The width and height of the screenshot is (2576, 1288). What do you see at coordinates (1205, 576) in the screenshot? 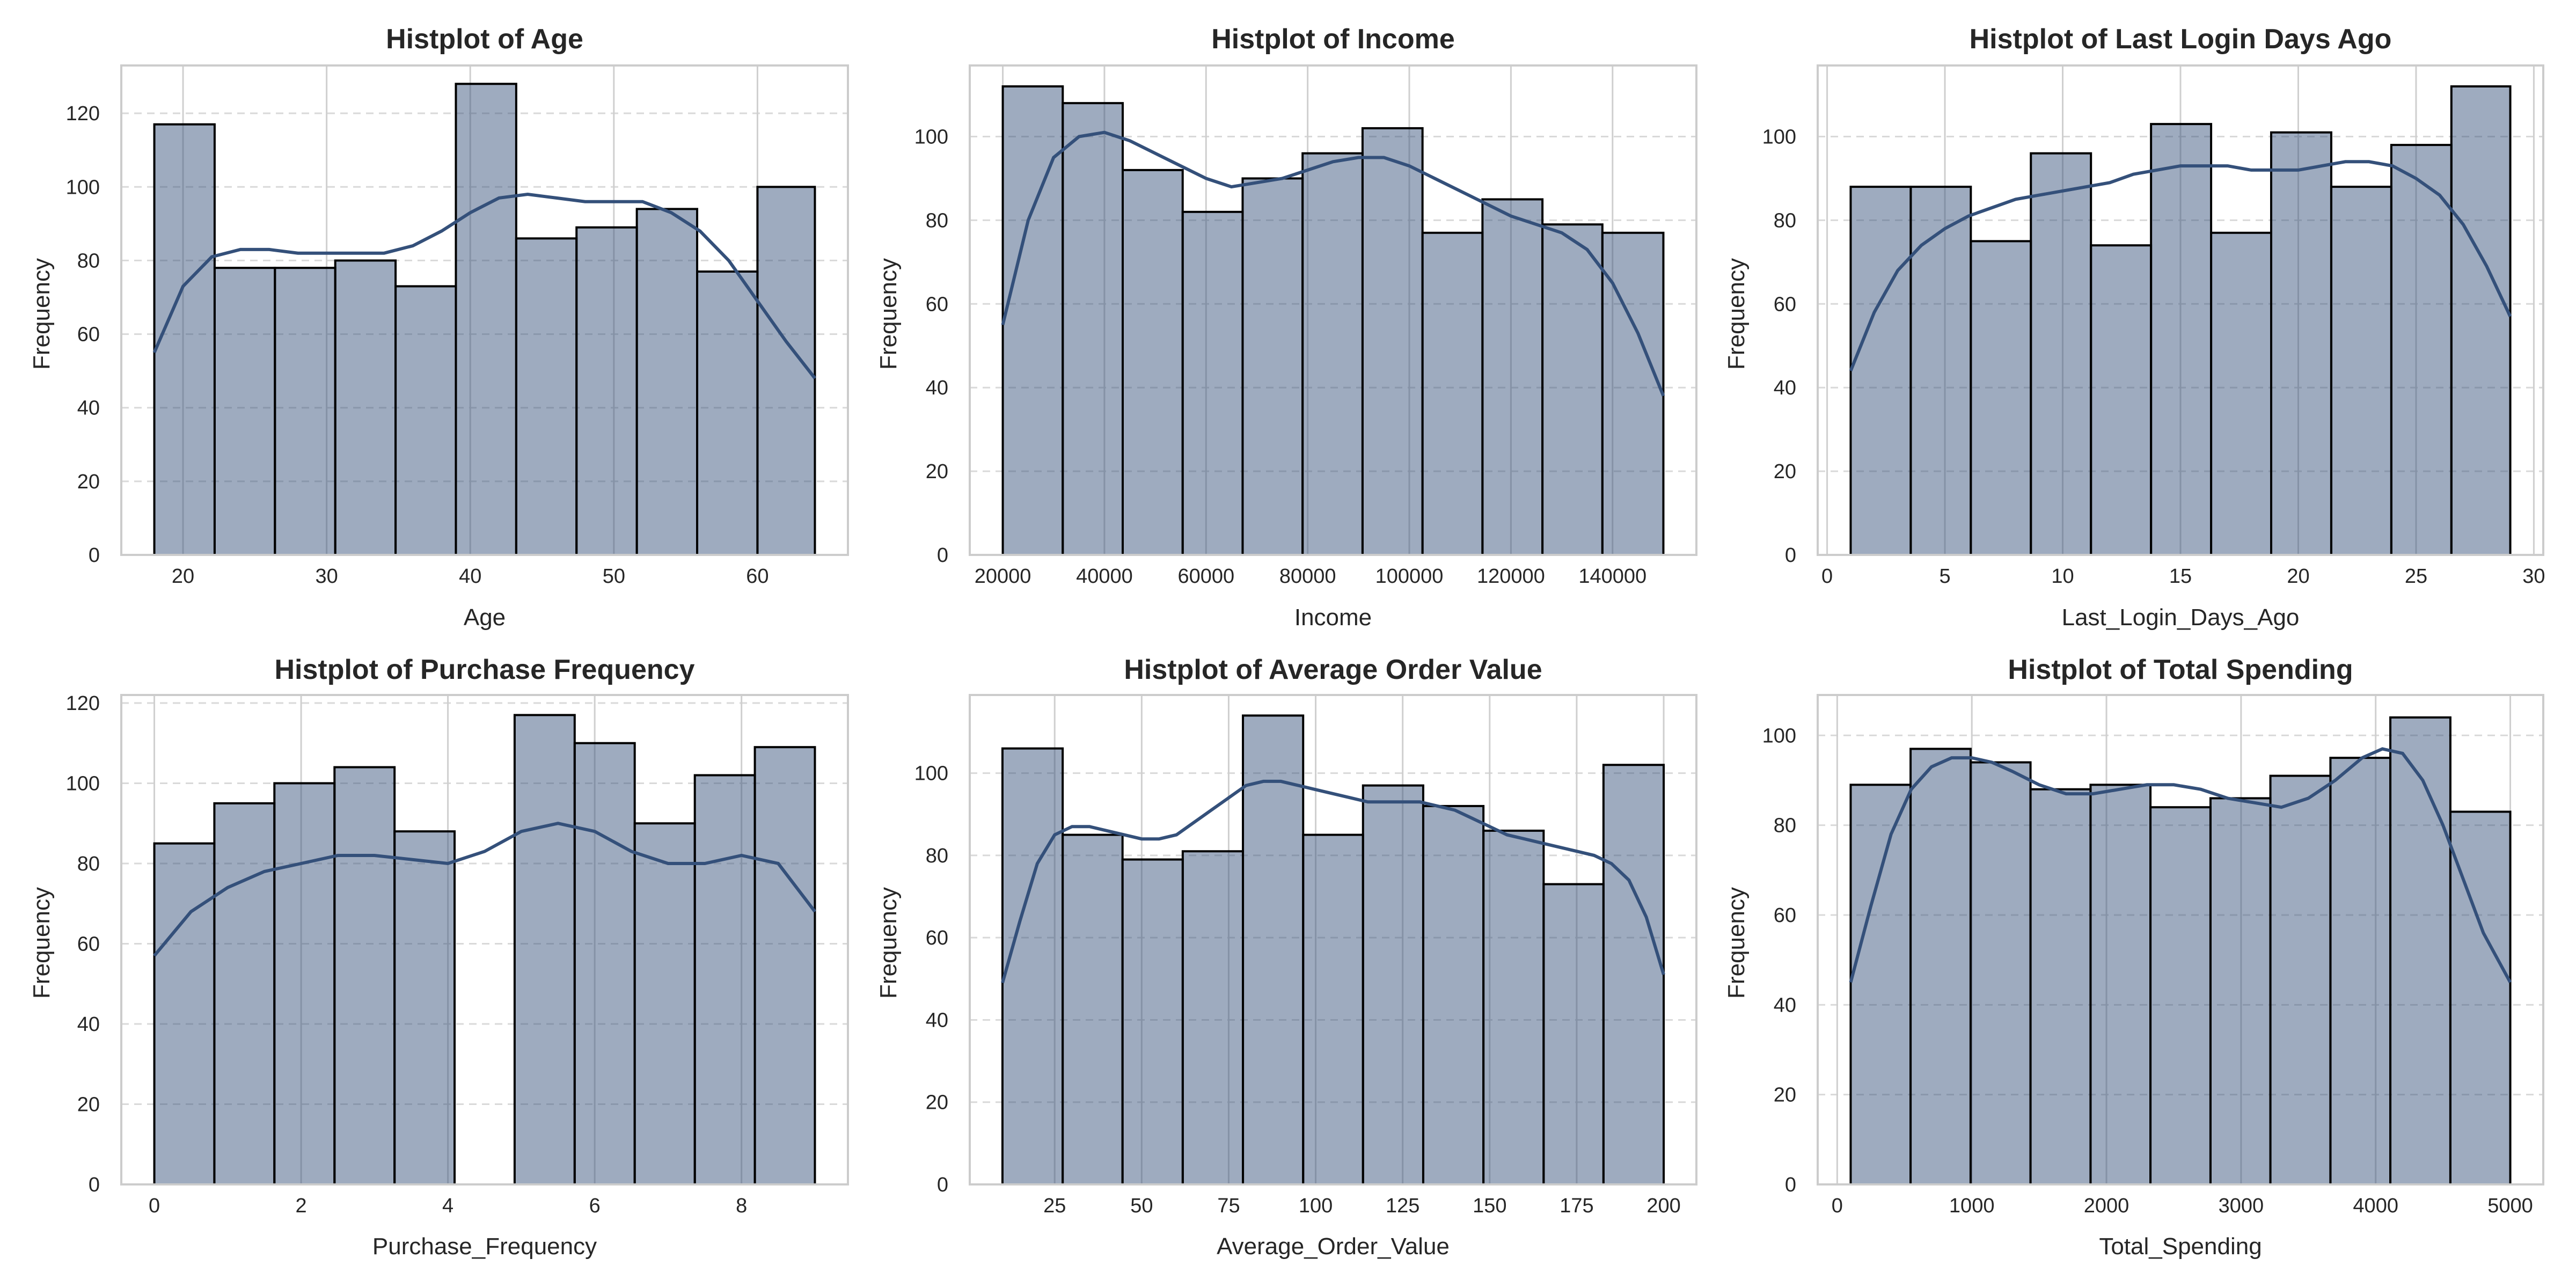
I see `x-tick-label: 60000` at bounding box center [1205, 576].